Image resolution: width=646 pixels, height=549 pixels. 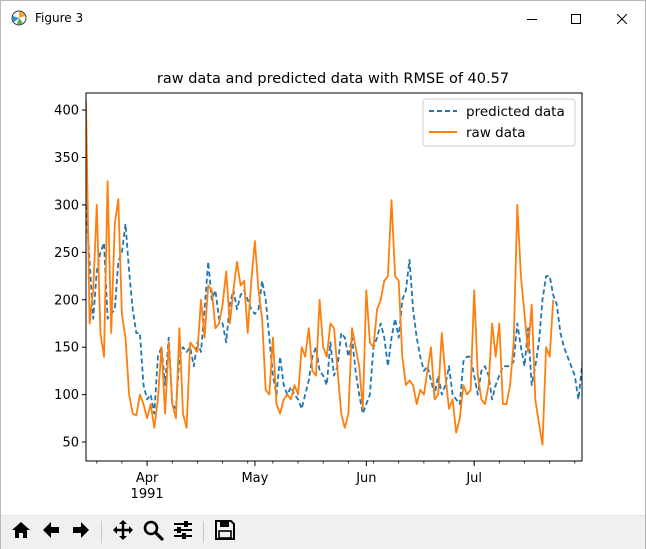 What do you see at coordinates (66, 300) in the screenshot?
I see `y-tick-label: 200` at bounding box center [66, 300].